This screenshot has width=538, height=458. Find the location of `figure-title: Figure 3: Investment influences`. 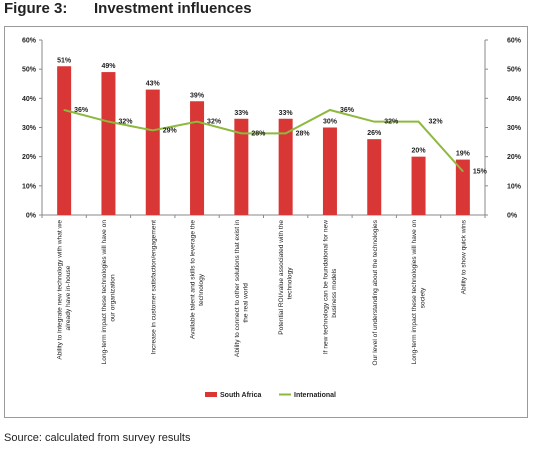

figure-title: Figure 3: Investment influences is located at coordinates (128, 11).